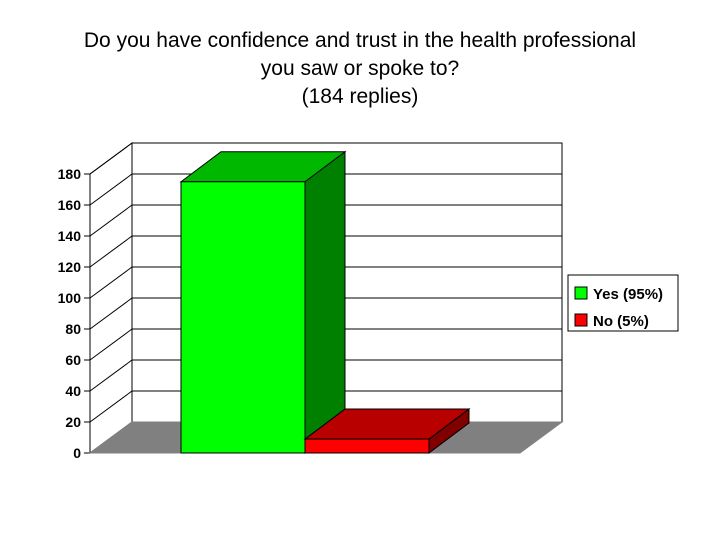 The image size is (720, 540). I want to click on legend-label: Yes (95%), so click(628, 294).